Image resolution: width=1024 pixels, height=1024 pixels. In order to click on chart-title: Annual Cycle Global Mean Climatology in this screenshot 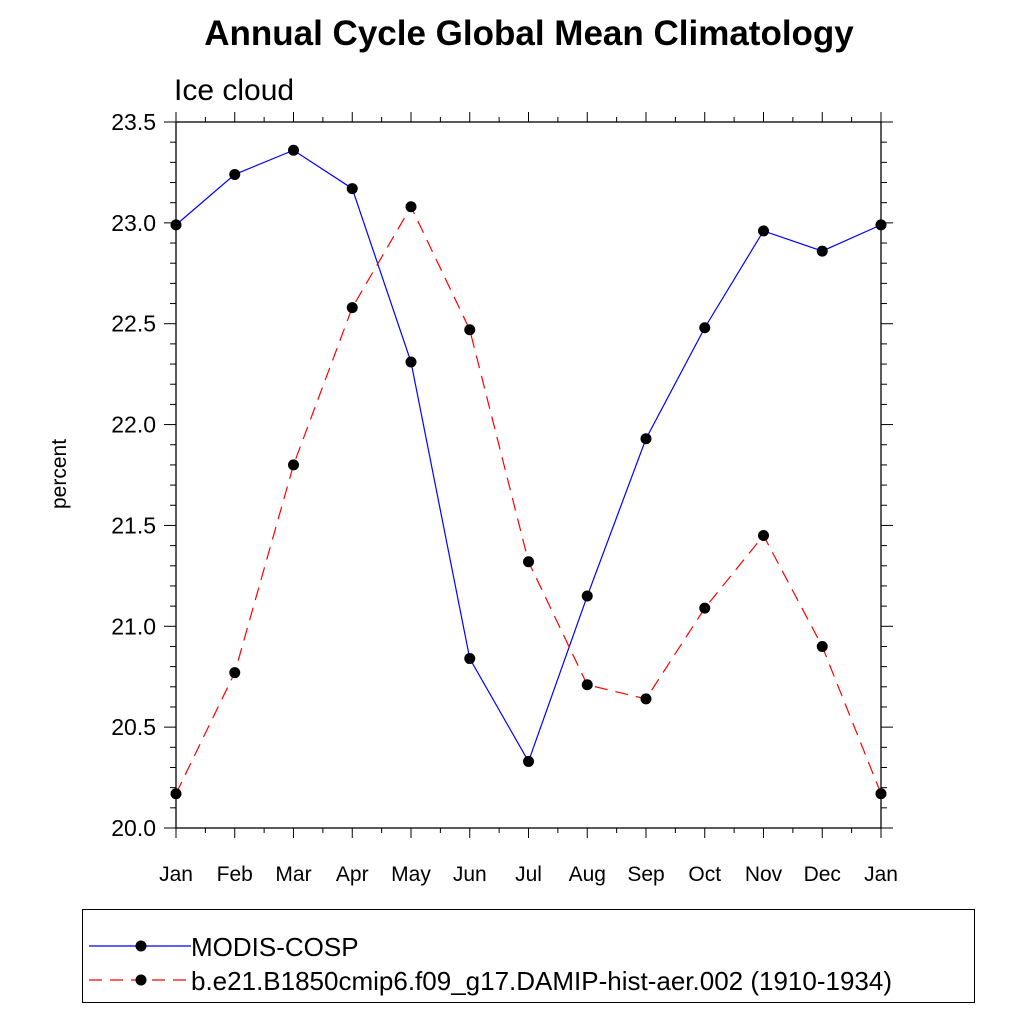, I will do `click(529, 33)`.